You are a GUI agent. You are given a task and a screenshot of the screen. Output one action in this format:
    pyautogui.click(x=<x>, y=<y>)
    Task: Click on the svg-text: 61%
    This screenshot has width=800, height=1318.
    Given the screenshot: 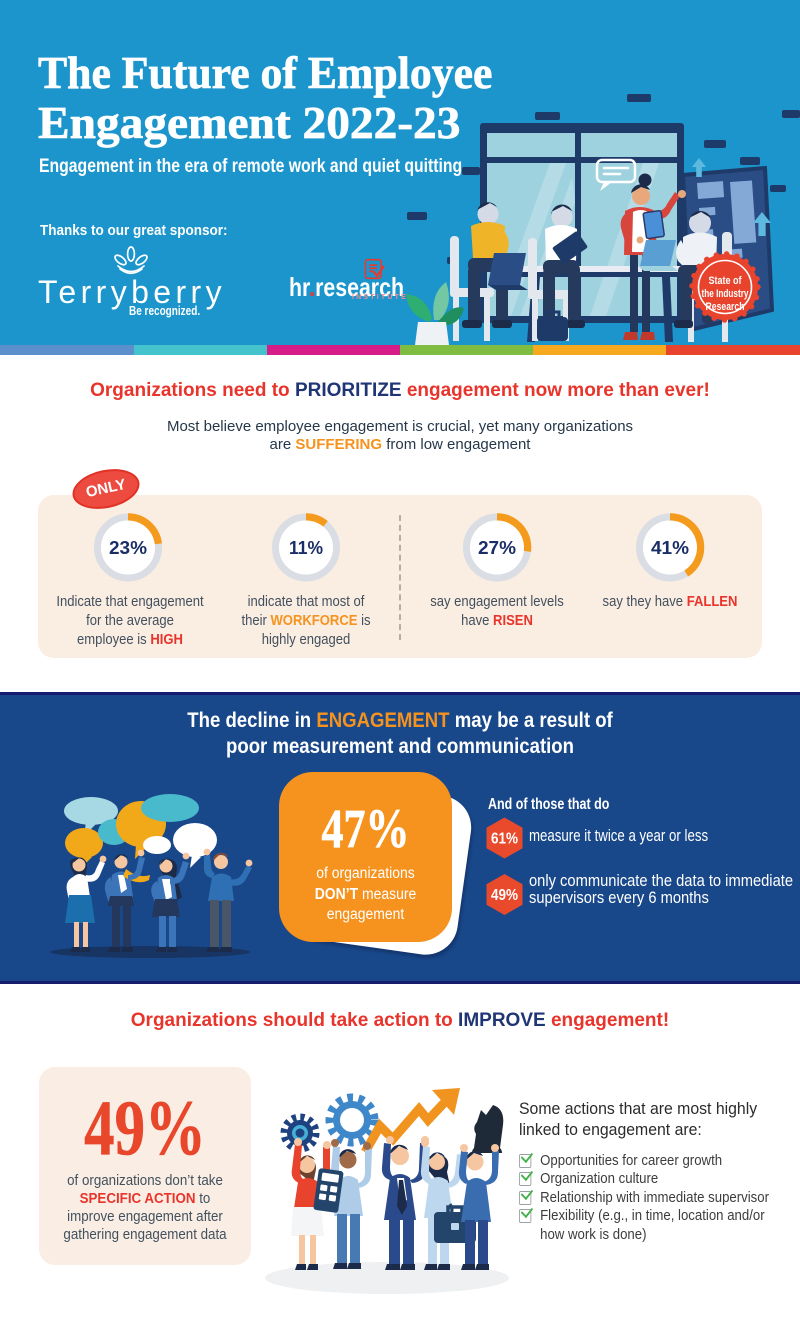 What is the action you would take?
    pyautogui.click(x=504, y=839)
    